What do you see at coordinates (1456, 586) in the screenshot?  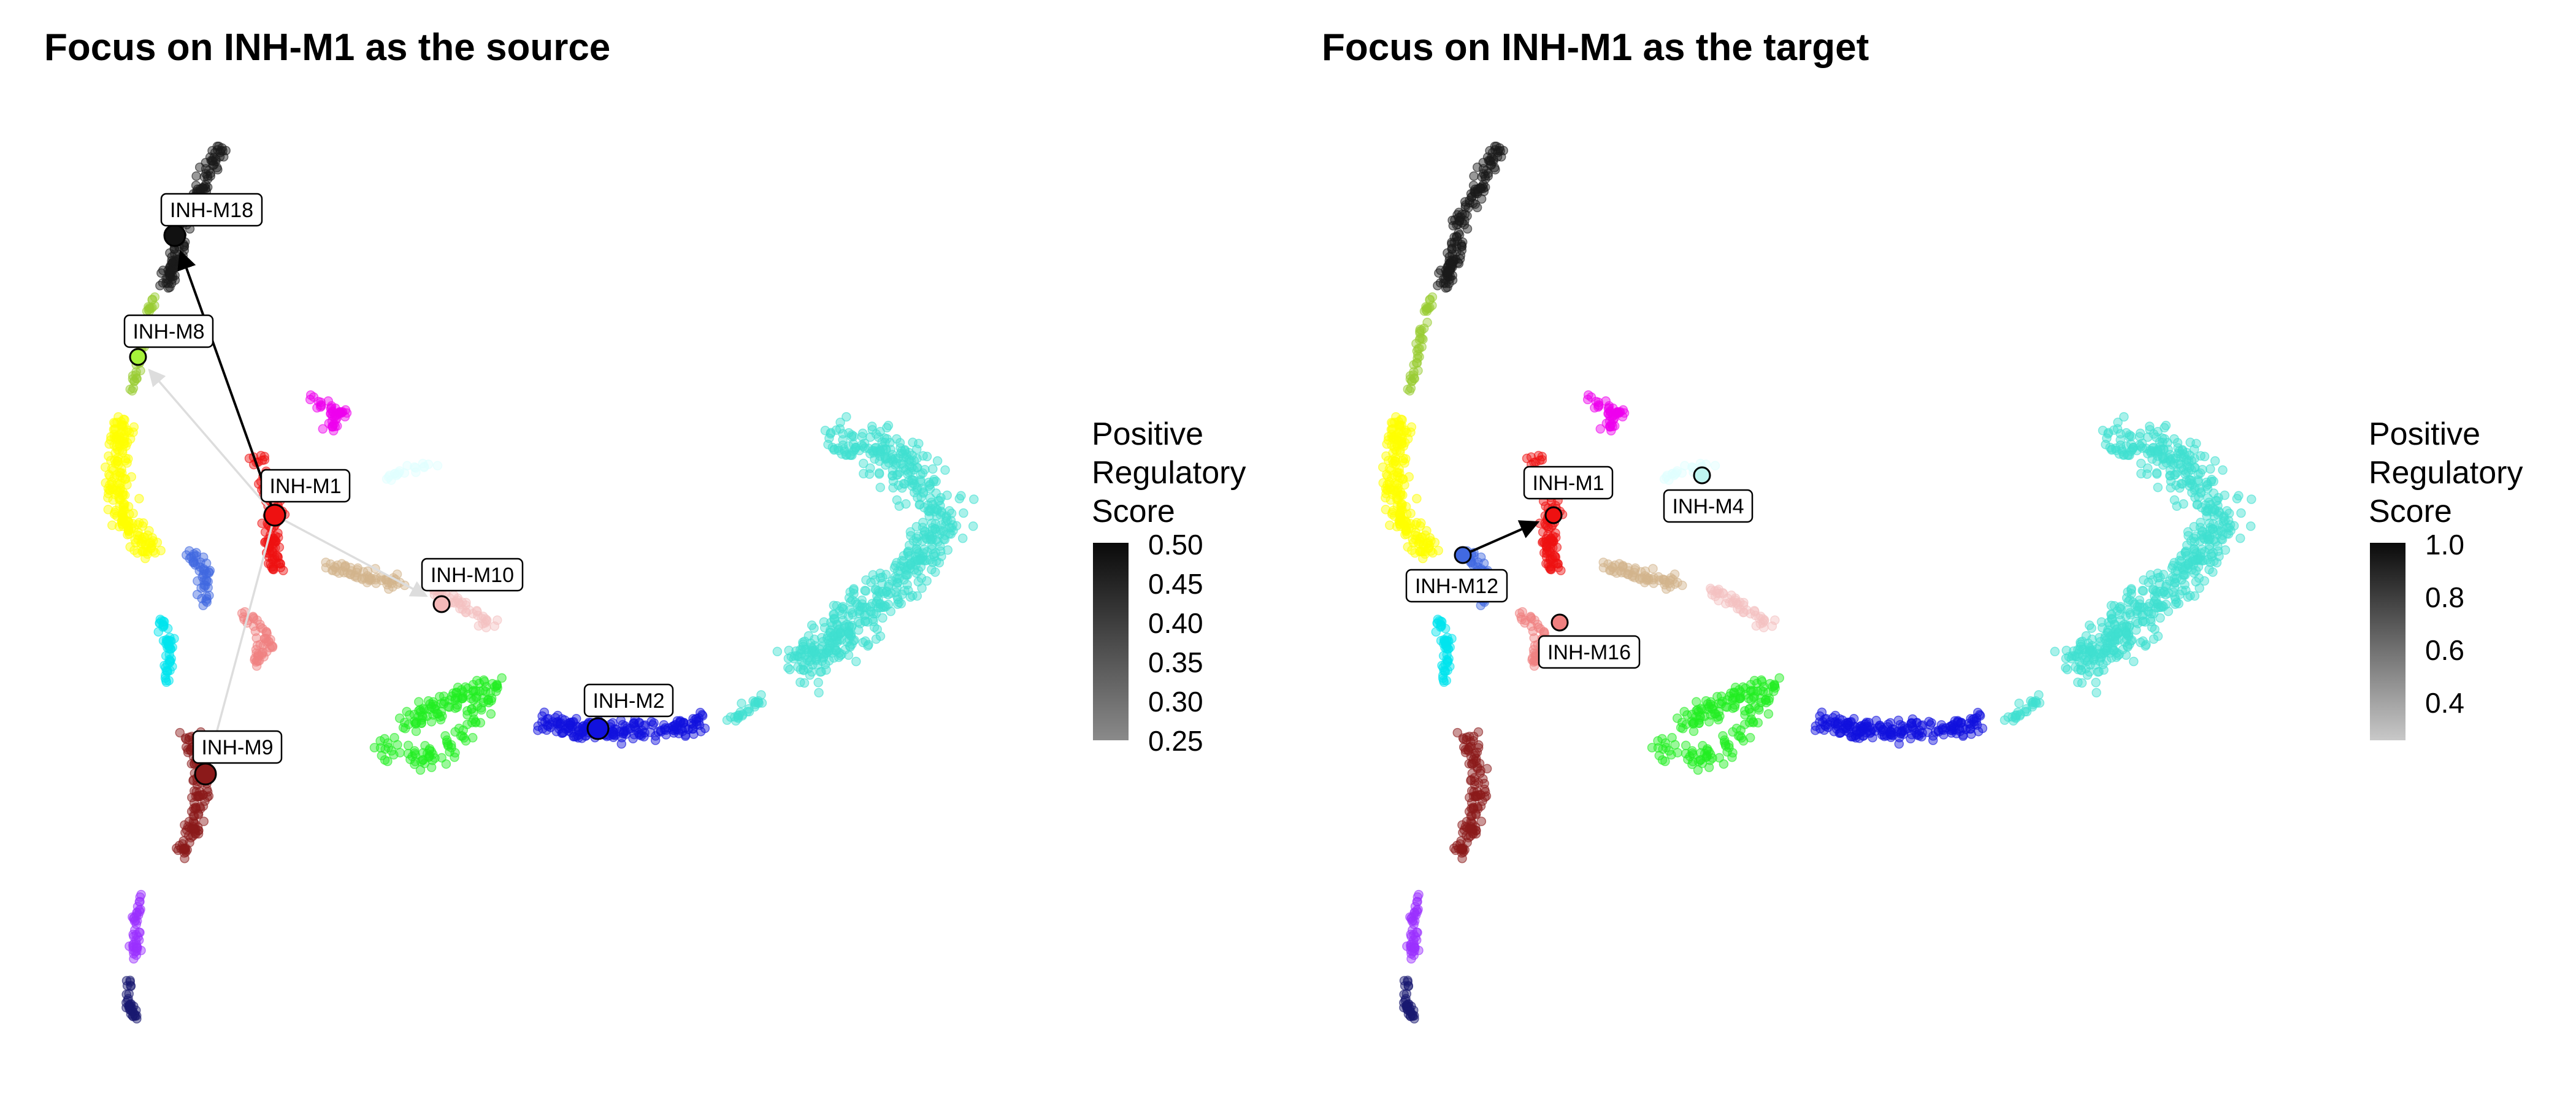 I see `node-label-text: INH-M12` at bounding box center [1456, 586].